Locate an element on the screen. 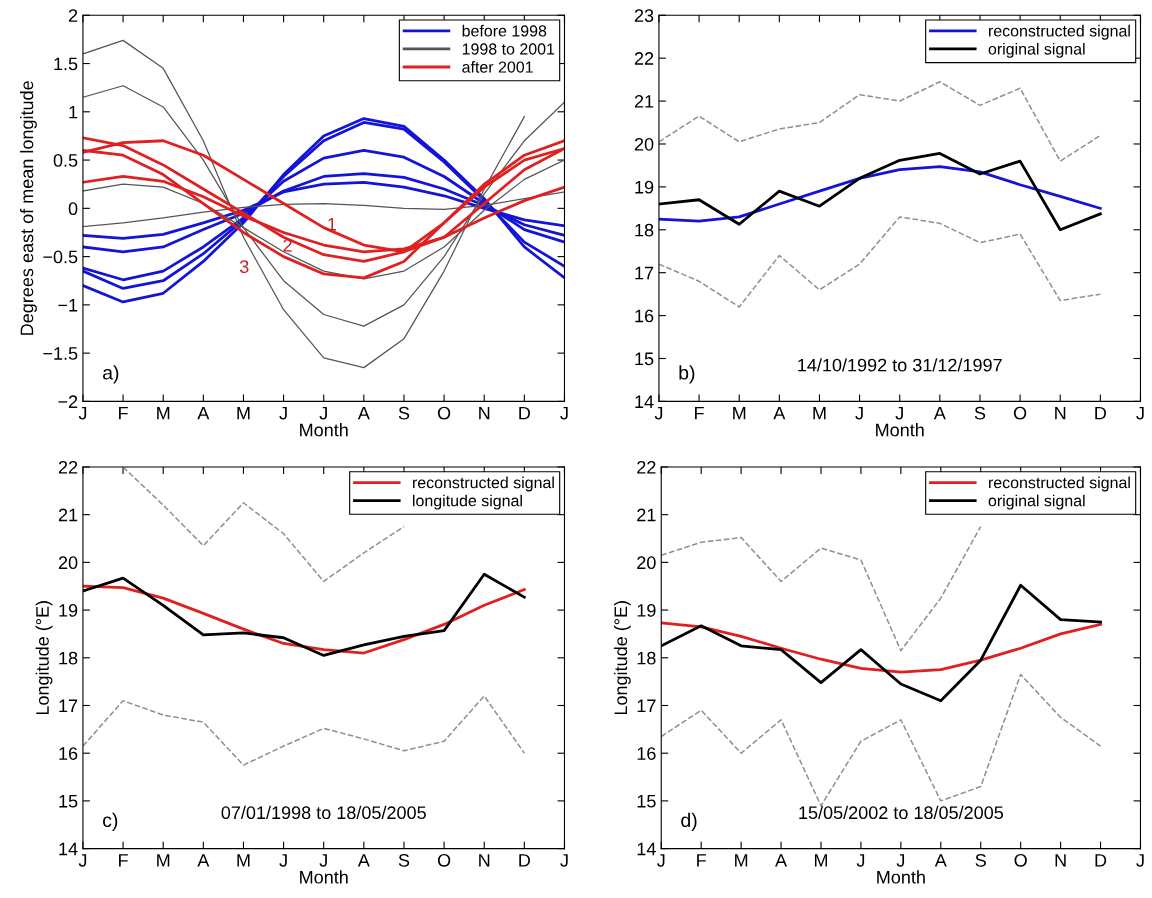 The width and height of the screenshot is (1152, 898). legend-label: before 1998 is located at coordinates (504, 30).